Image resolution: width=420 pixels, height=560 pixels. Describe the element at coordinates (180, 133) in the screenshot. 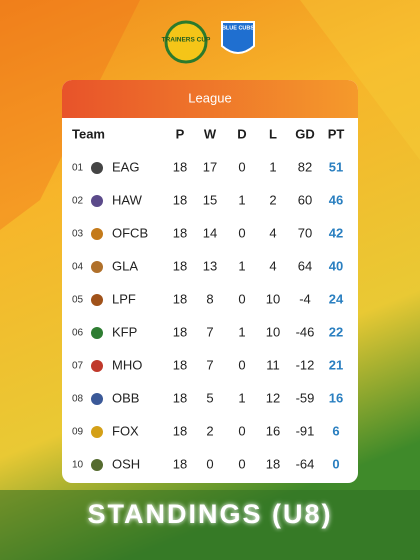

I see `column-header: P` at that location.